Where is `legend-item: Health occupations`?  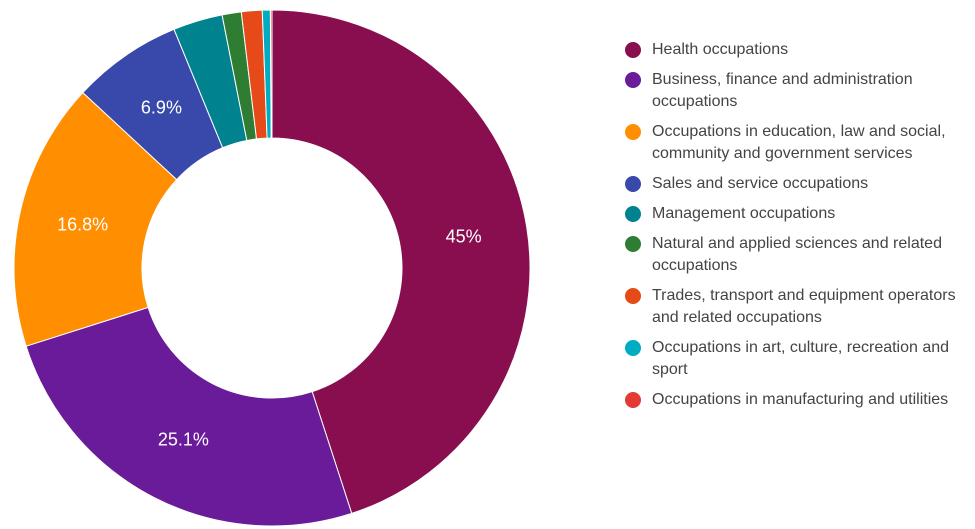
legend-item: Health occupations is located at coordinates (800, 50).